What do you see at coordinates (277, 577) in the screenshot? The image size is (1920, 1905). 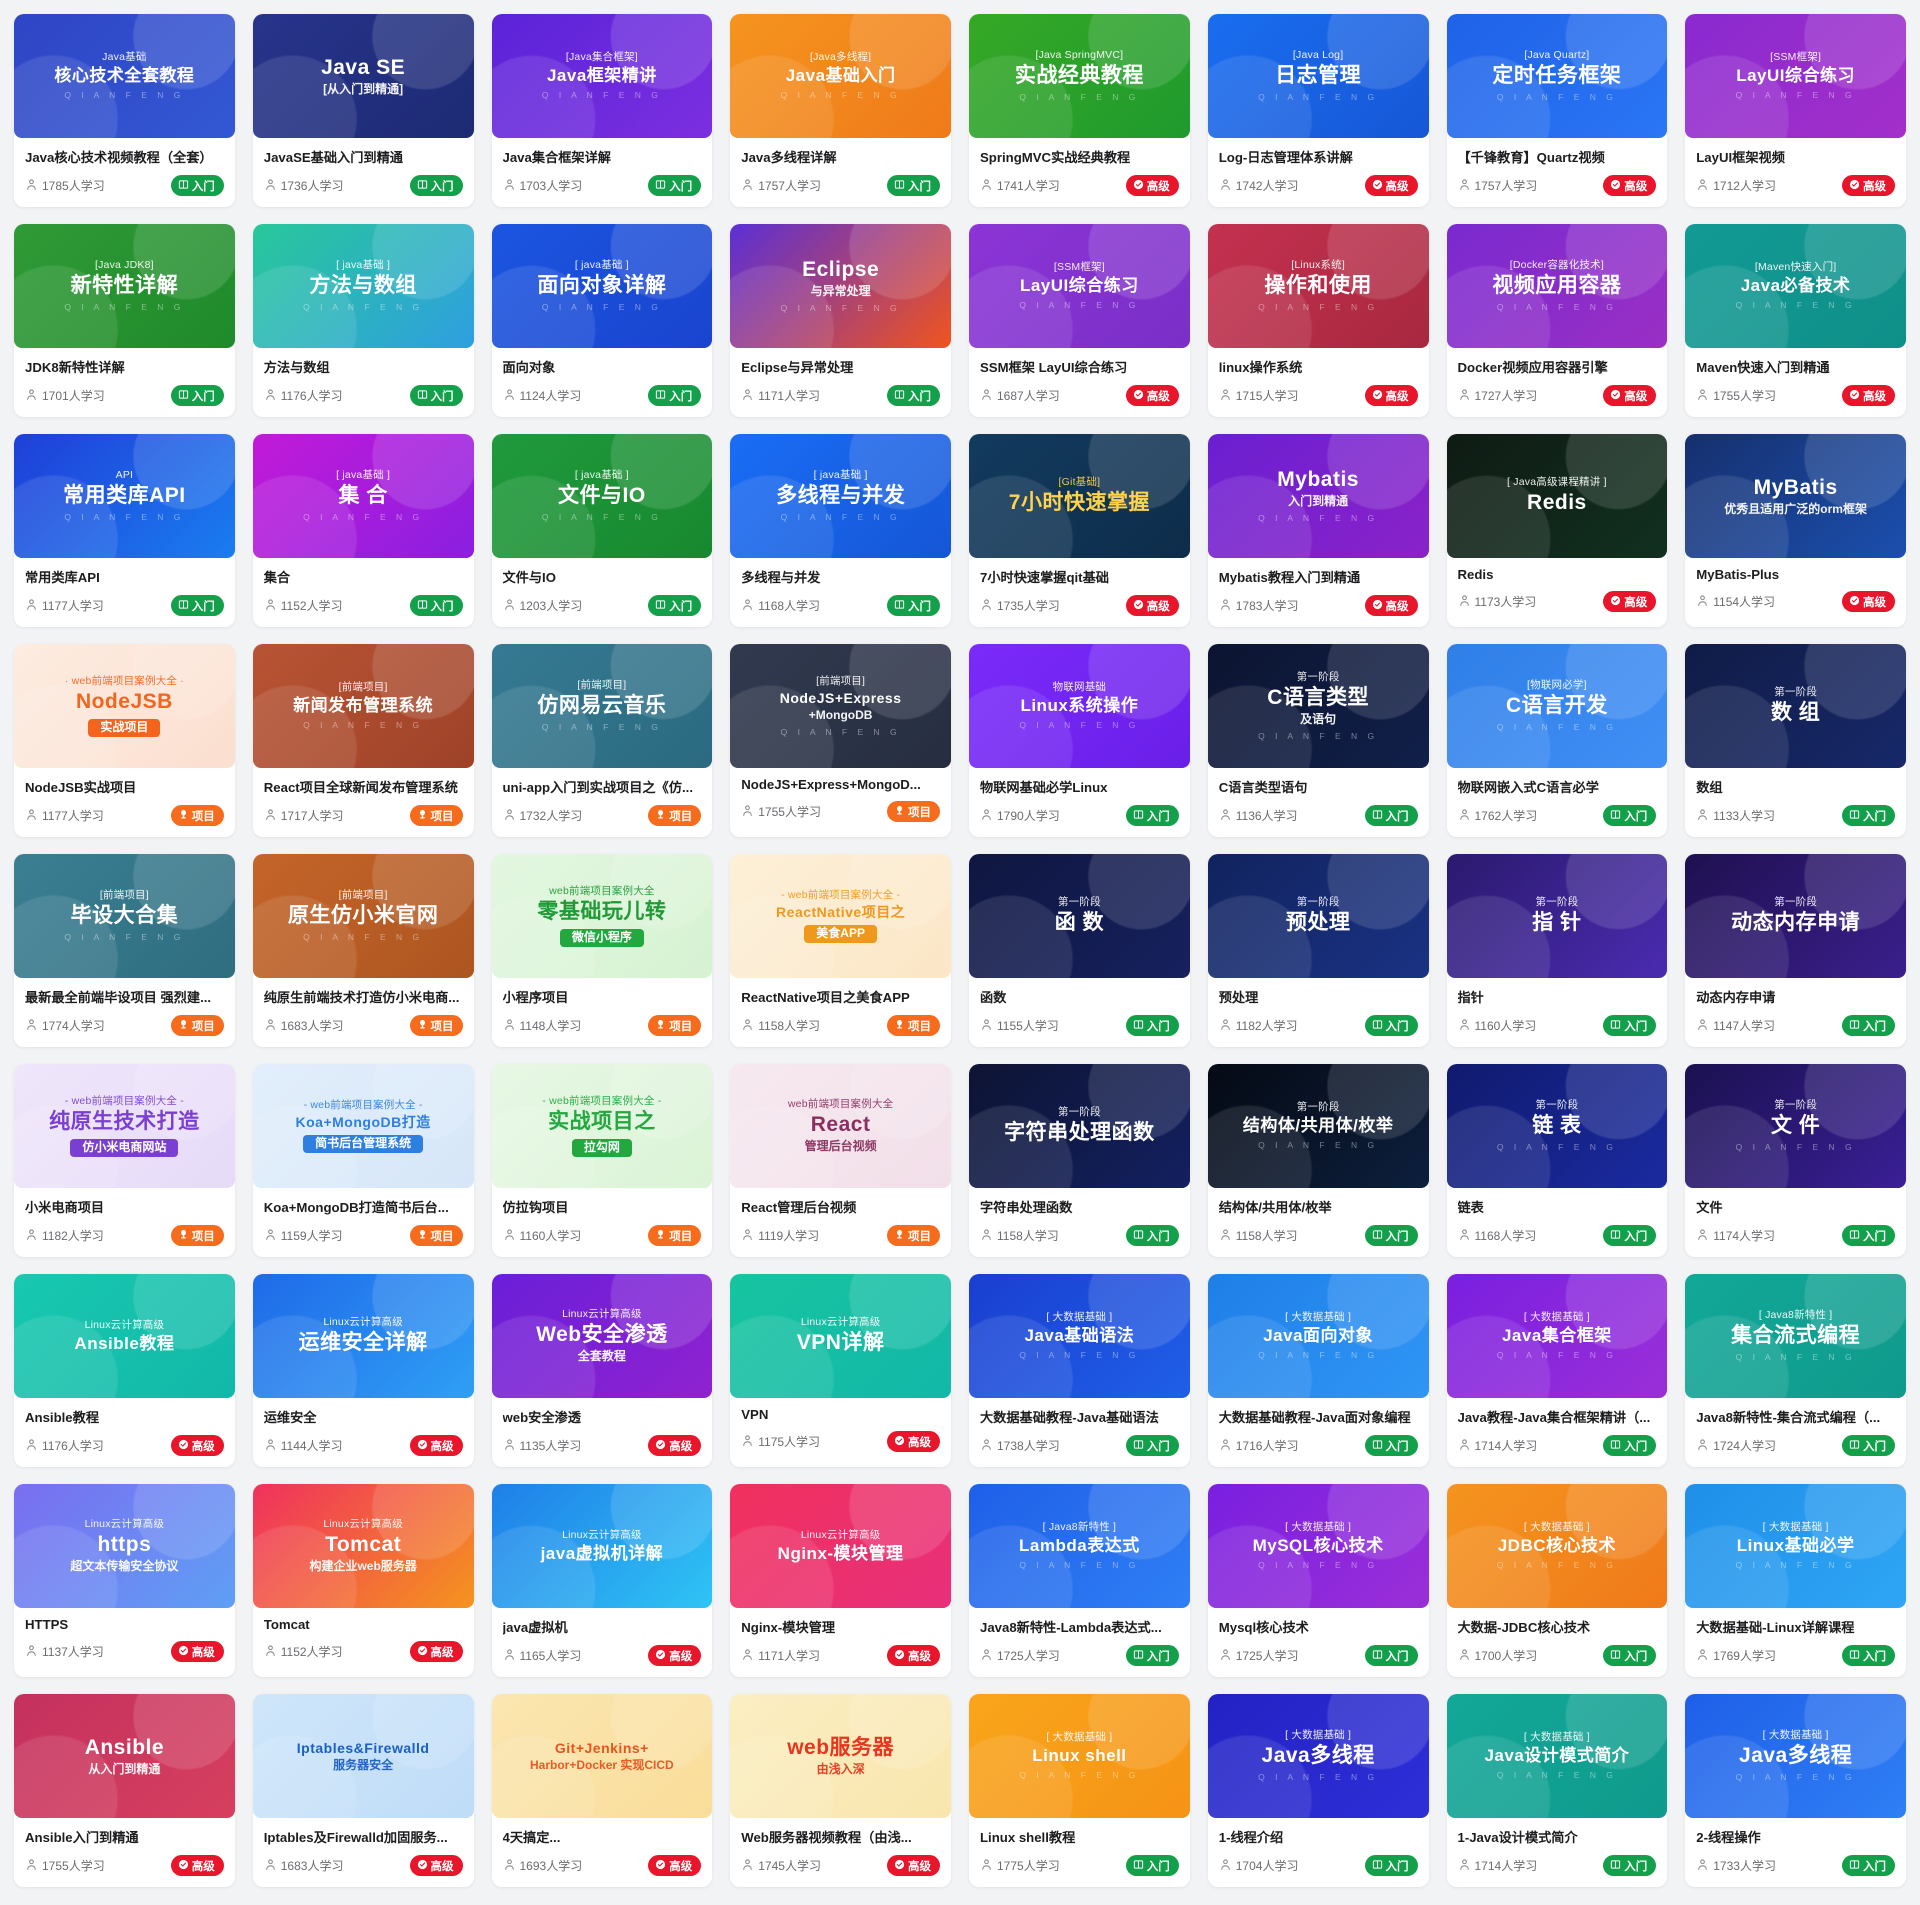 I see `course-title: 集合` at bounding box center [277, 577].